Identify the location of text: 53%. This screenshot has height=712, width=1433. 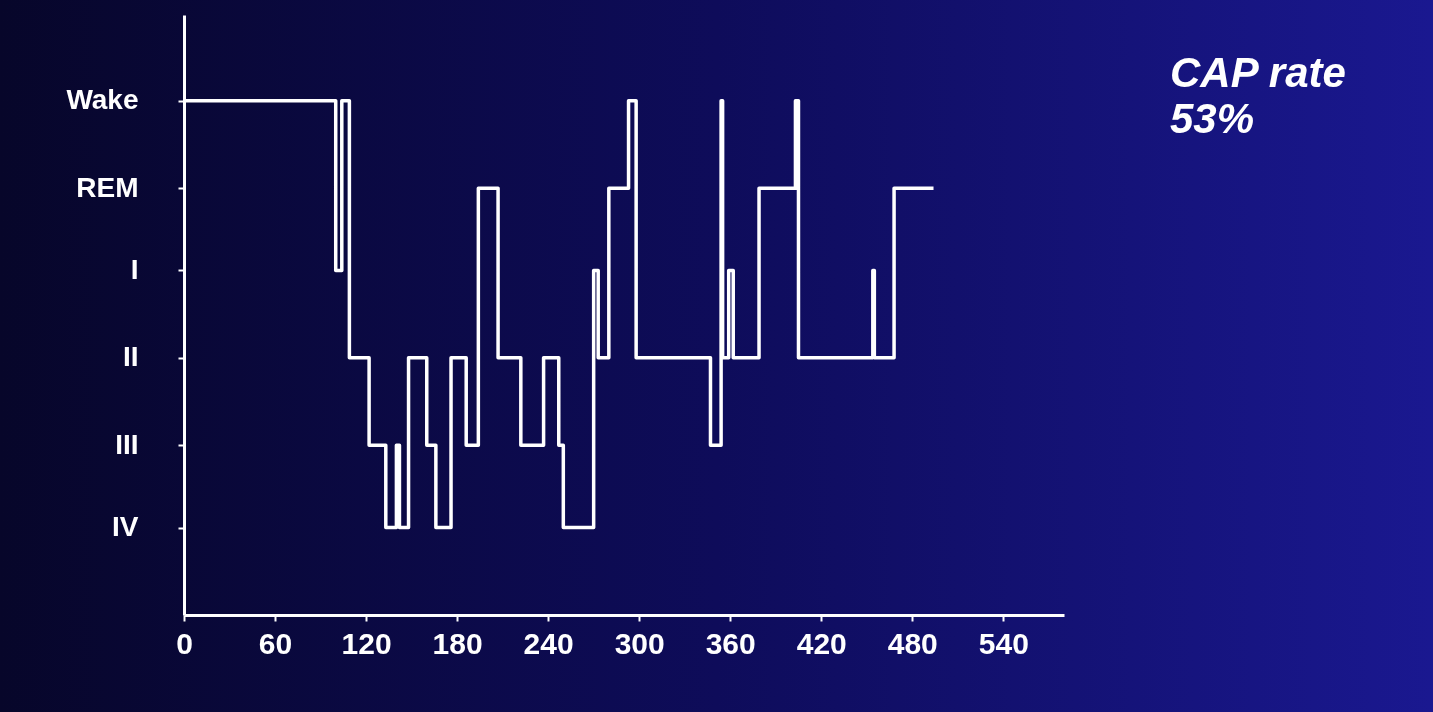
(1213, 118).